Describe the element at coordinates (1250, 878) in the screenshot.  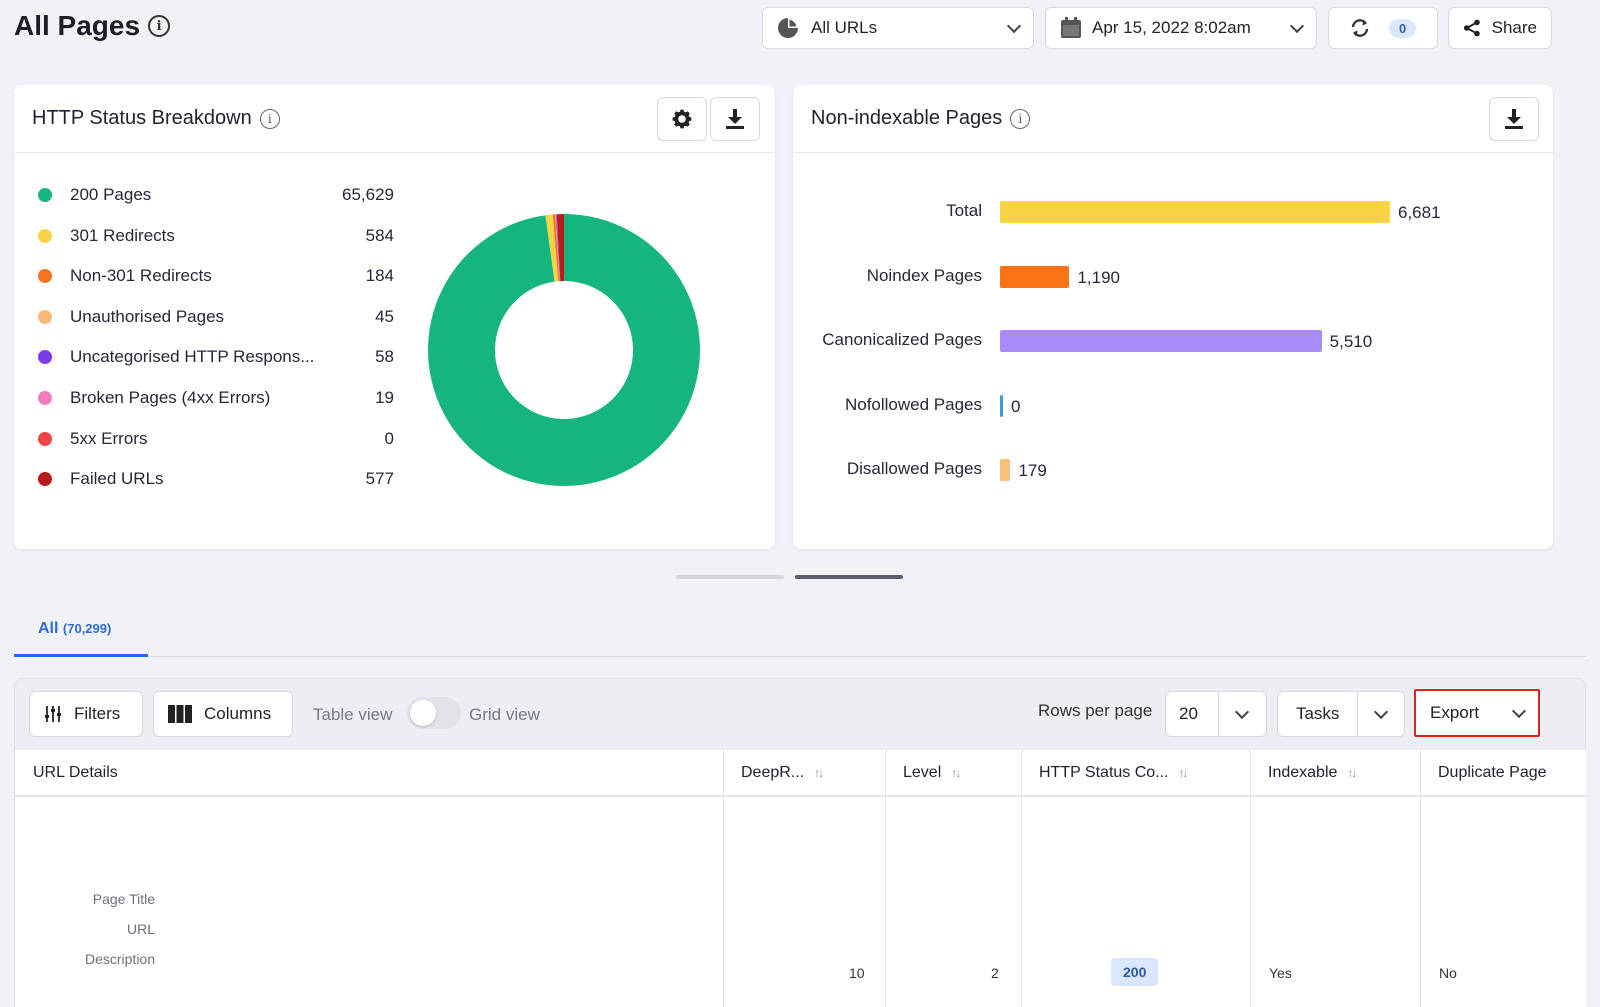
I see `column-divider` at that location.